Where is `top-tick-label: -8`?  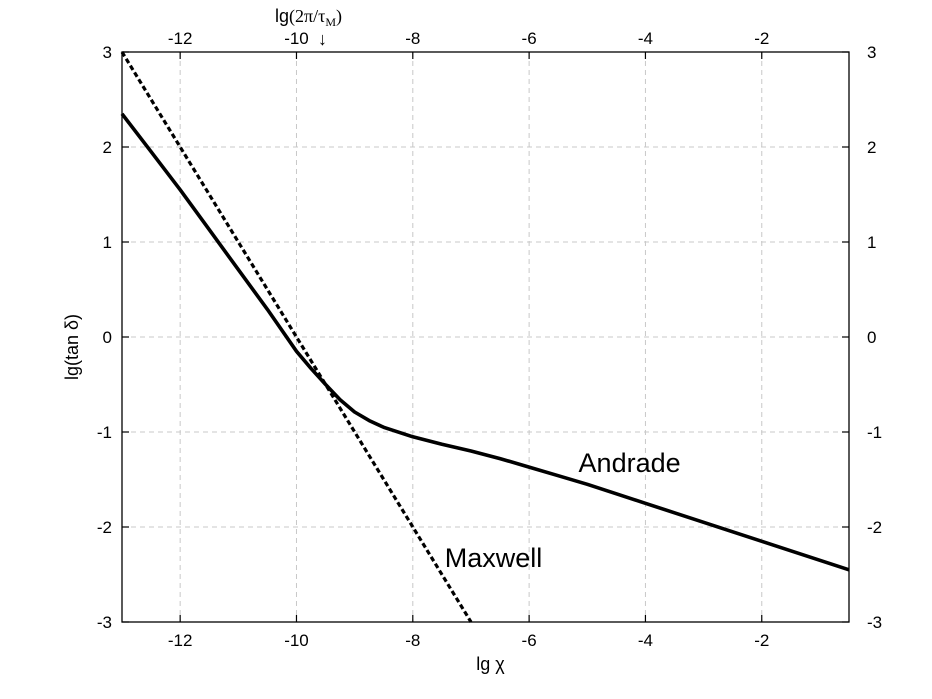
top-tick-label: -8 is located at coordinates (412, 38).